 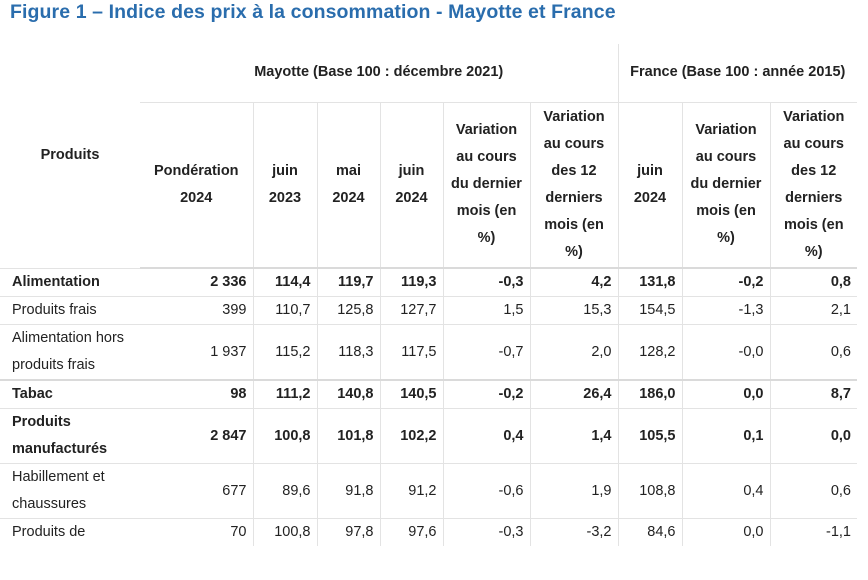 What do you see at coordinates (411, 394) in the screenshot?
I see `table-cell: 140,5` at bounding box center [411, 394].